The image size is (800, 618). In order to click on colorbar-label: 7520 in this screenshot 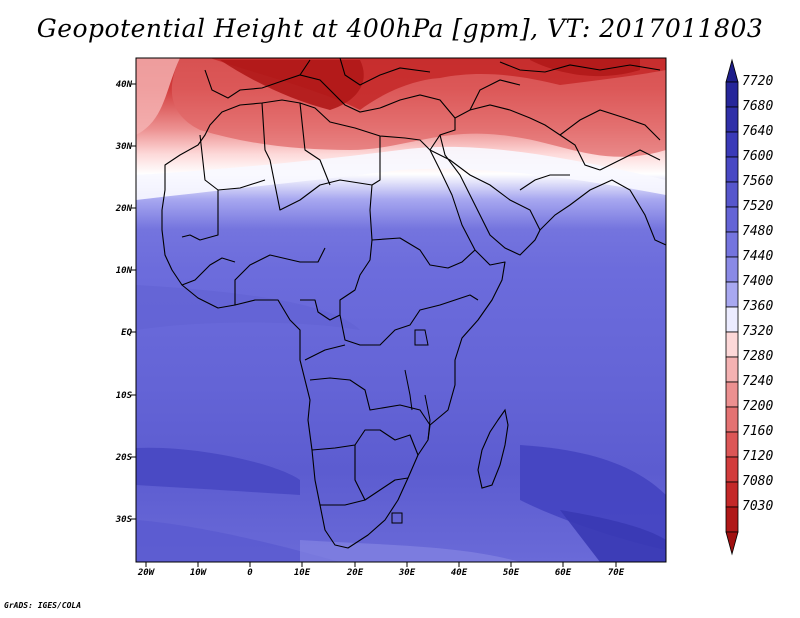, I will do `click(758, 206)`.